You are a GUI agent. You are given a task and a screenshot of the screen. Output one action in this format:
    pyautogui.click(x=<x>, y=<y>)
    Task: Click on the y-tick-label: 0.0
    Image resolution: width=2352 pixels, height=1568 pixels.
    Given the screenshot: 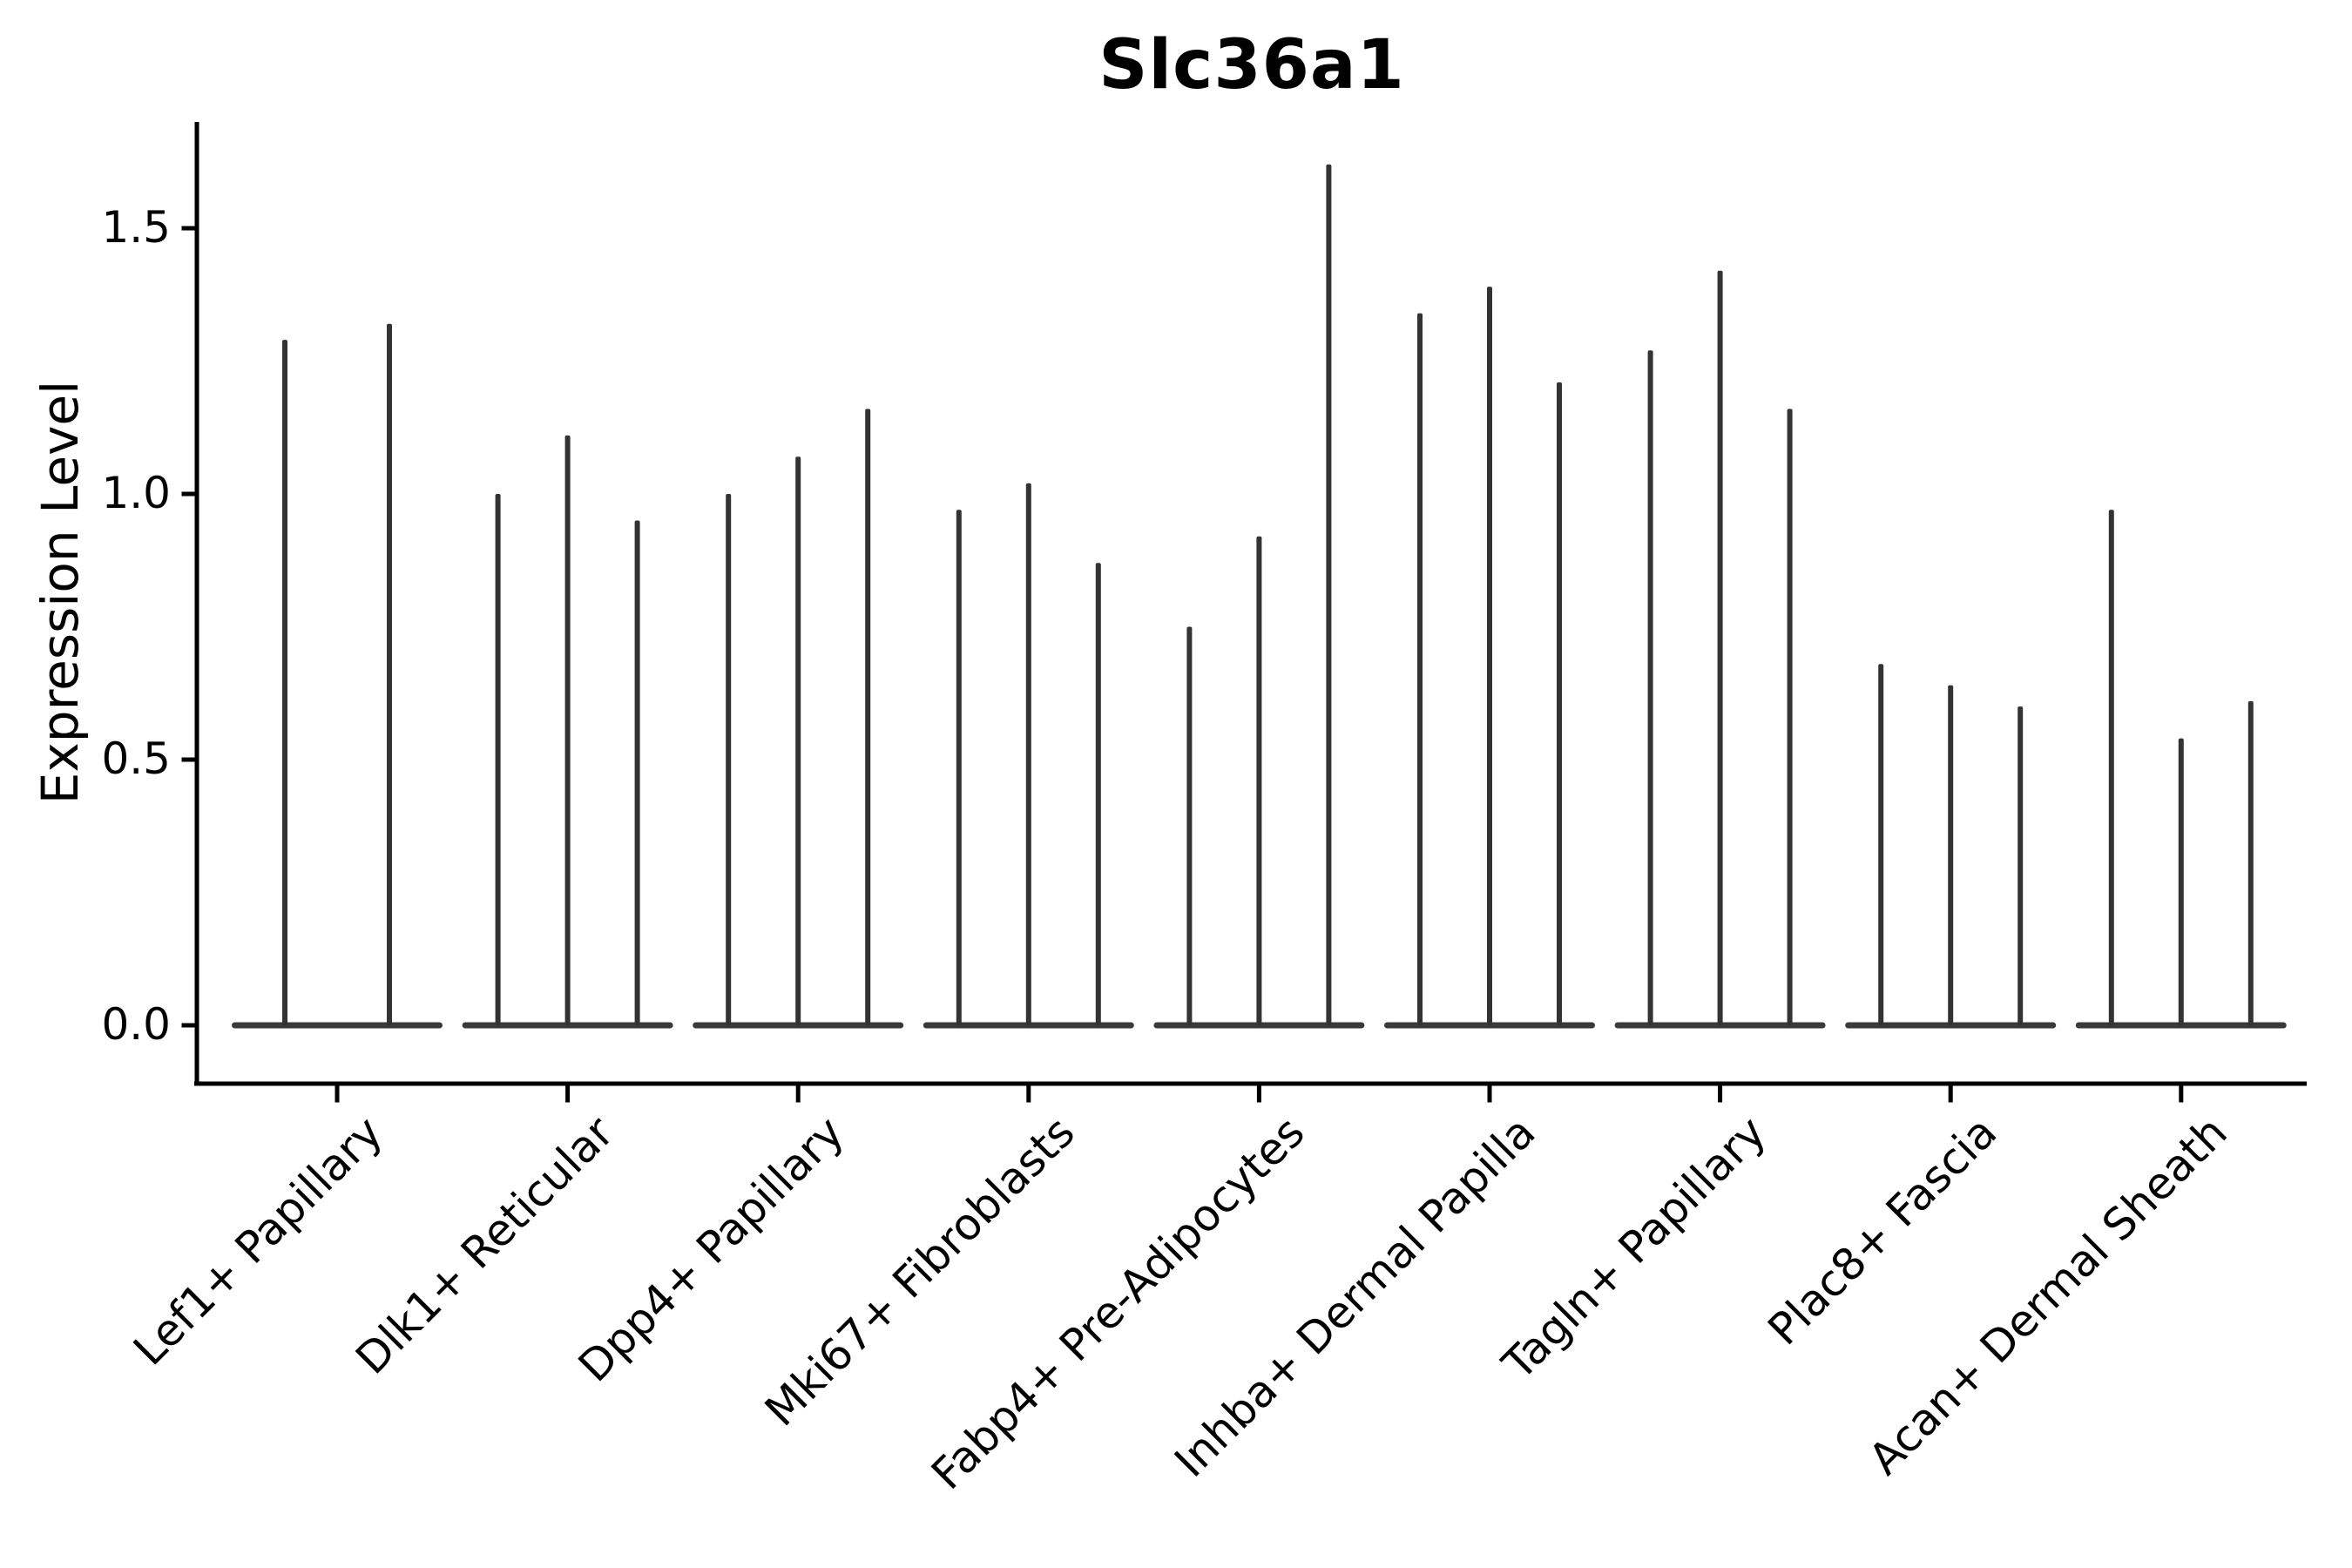 What is the action you would take?
    pyautogui.click(x=136, y=1024)
    